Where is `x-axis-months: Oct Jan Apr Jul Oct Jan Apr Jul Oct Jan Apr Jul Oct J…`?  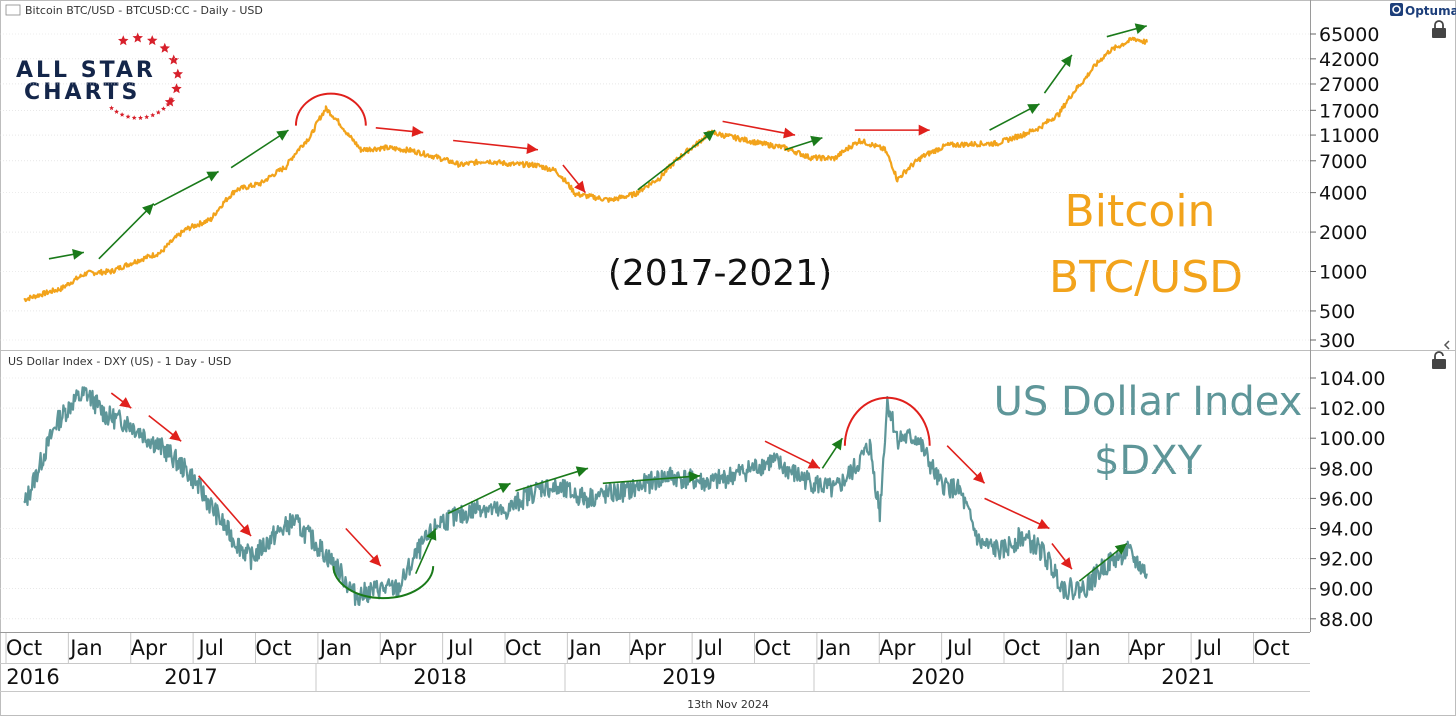
x-axis-months: Oct Jan Apr Jul Oct Jan Apr Jul Oct Jan Apr Jul Oct J… is located at coordinates (647, 648).